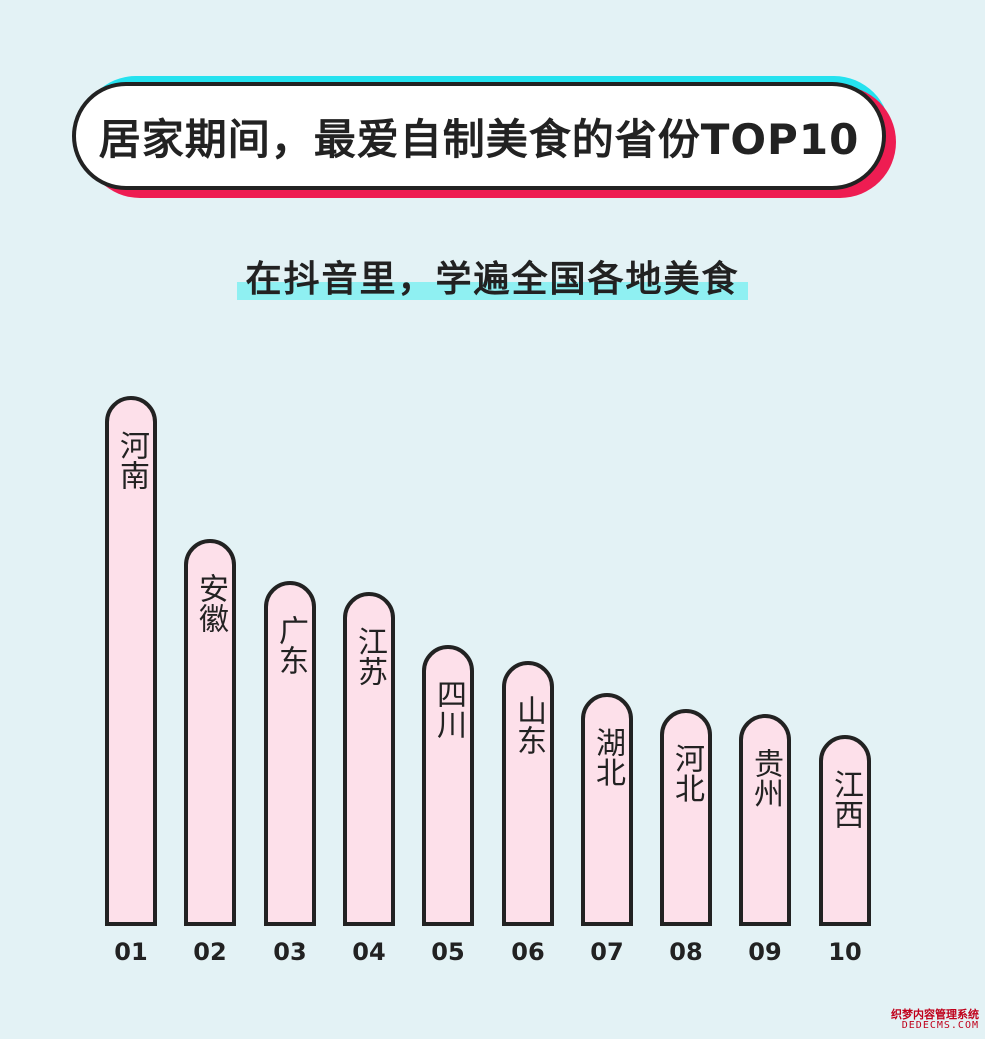  What do you see at coordinates (492, 279) in the screenshot?
I see `subtitle-text: 在抖音里，学遍全国各地美食` at bounding box center [492, 279].